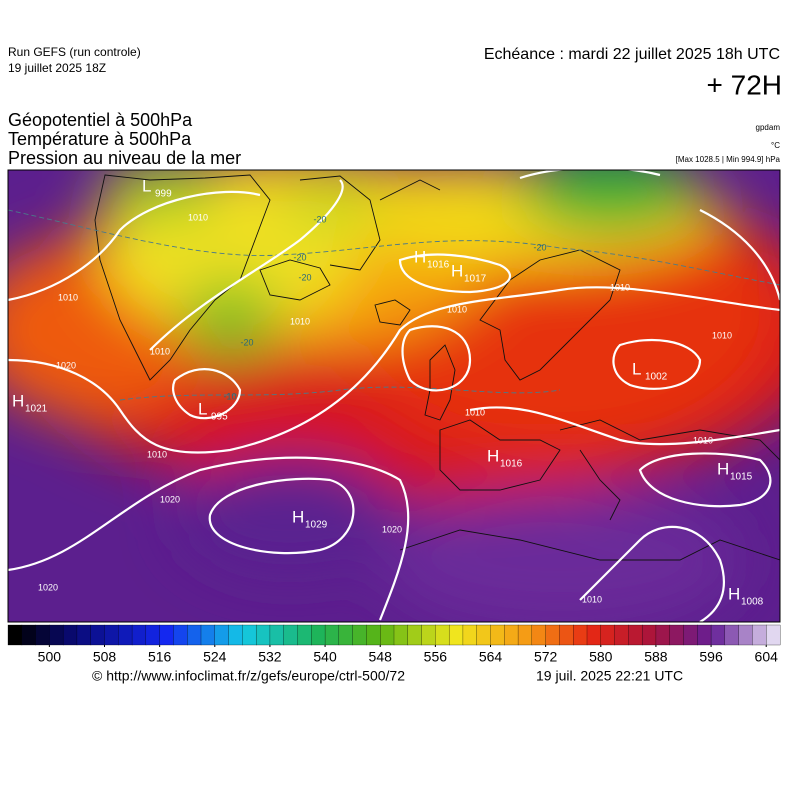 Image resolution: width=788 pixels, height=789 pixels. Describe the element at coordinates (325, 657) in the screenshot. I see `colorbar-tick-label: 540` at that location.